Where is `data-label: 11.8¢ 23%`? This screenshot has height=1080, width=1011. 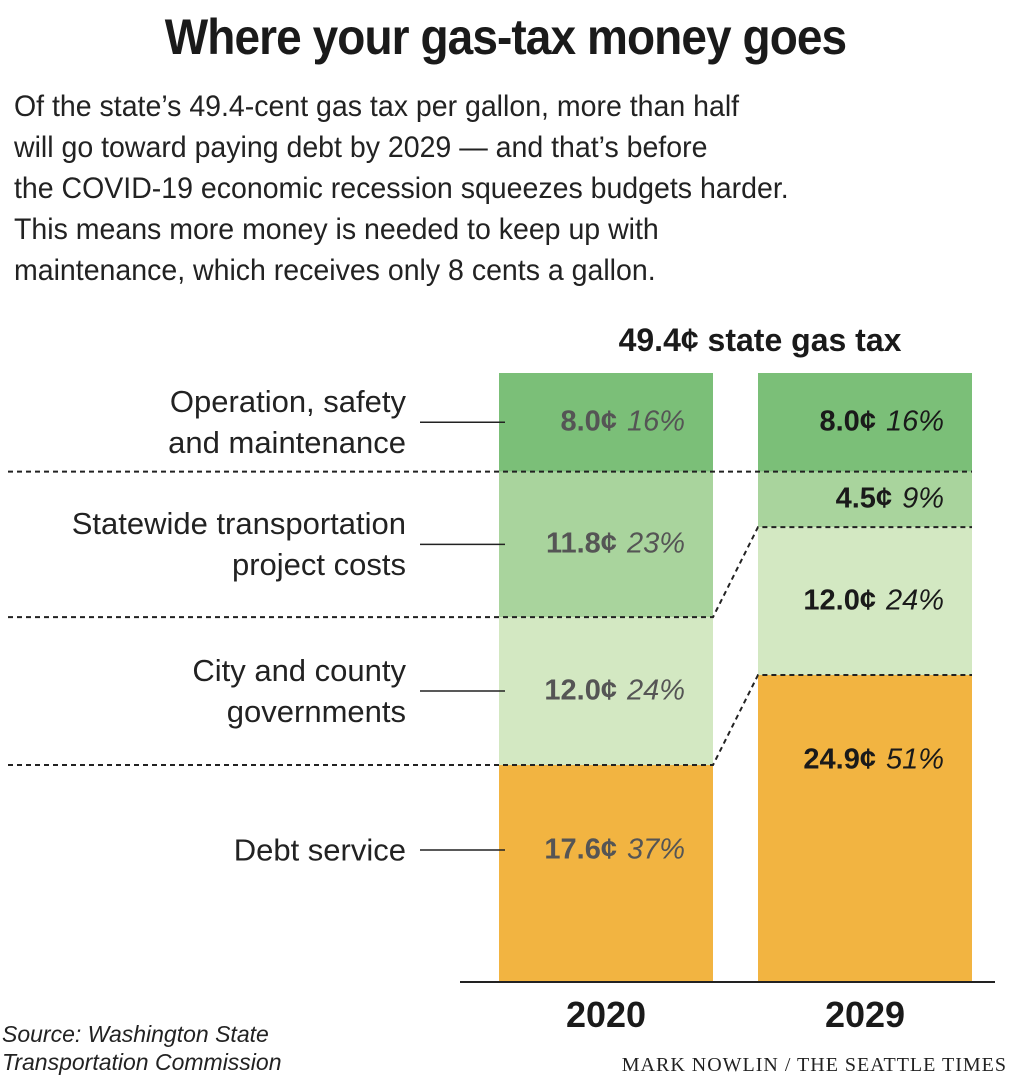
data-label: 11.8¢ 23% is located at coordinates (615, 544).